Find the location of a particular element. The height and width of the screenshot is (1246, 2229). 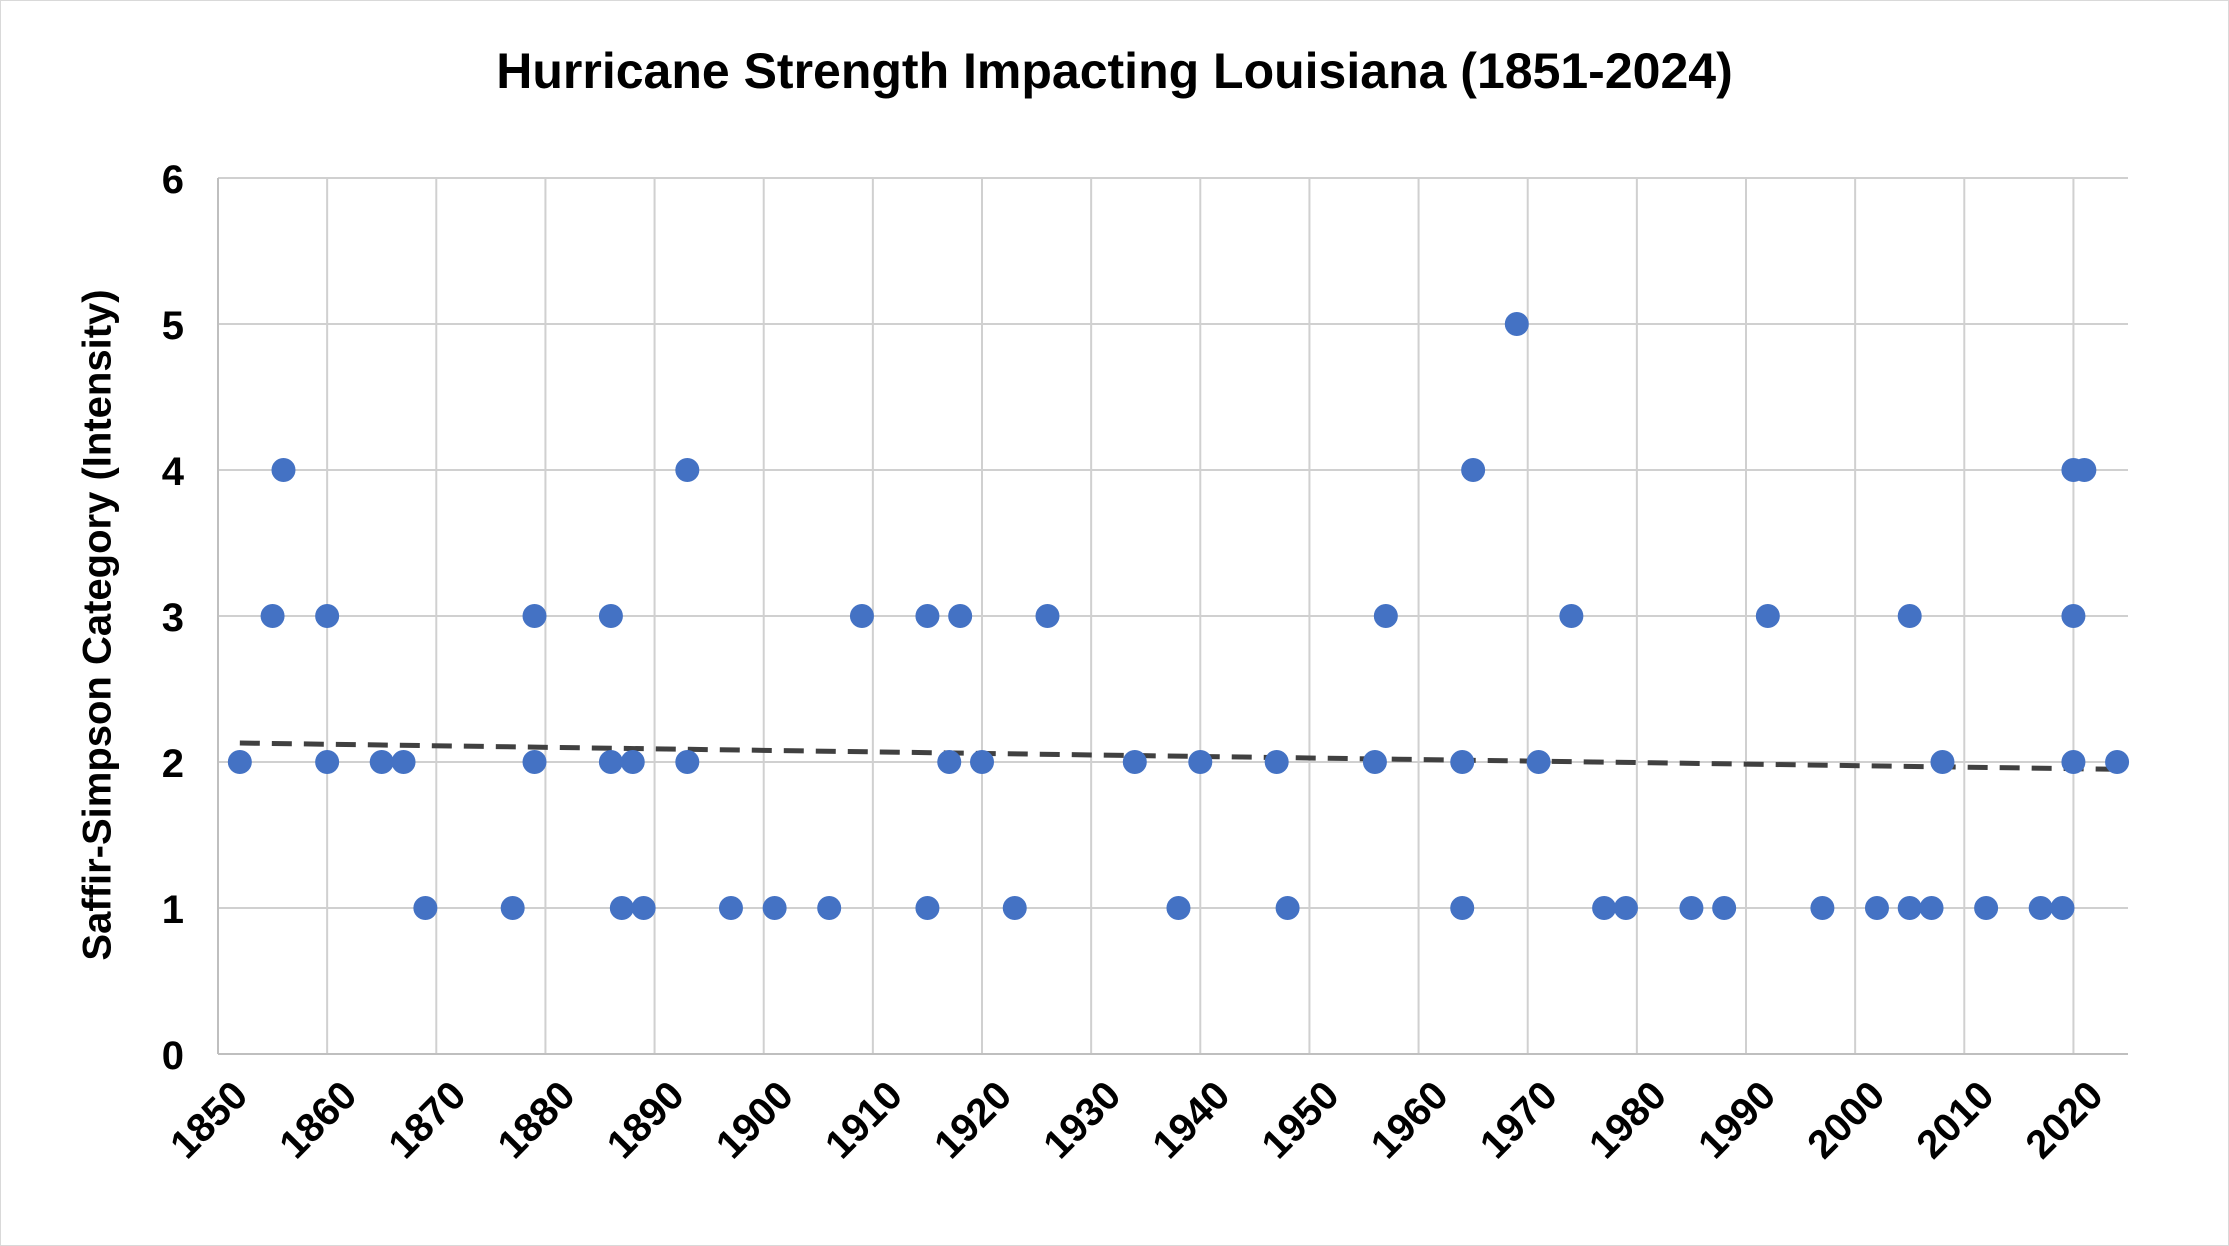

x-tick-label: 1850 is located at coordinates (209, 1120).